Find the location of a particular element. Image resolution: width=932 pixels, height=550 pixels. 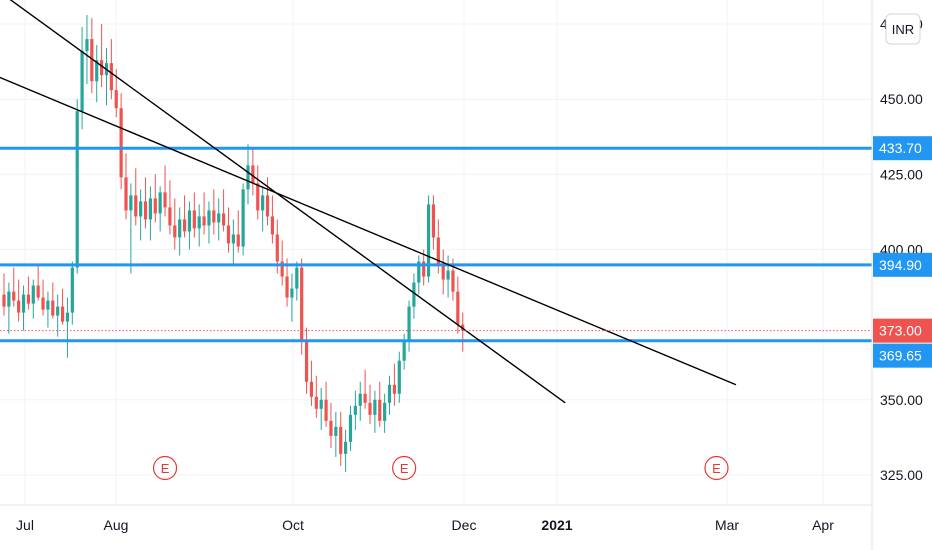

time-axis: Jul Aug Oct Dec 2021 Mar Apr is located at coordinates (425, 525).